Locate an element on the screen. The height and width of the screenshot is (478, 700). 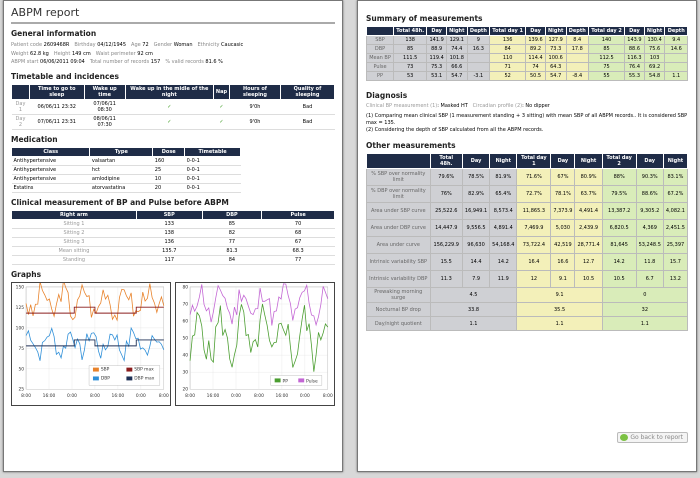
legend-label: Pulse is located at coordinates (312, 381).